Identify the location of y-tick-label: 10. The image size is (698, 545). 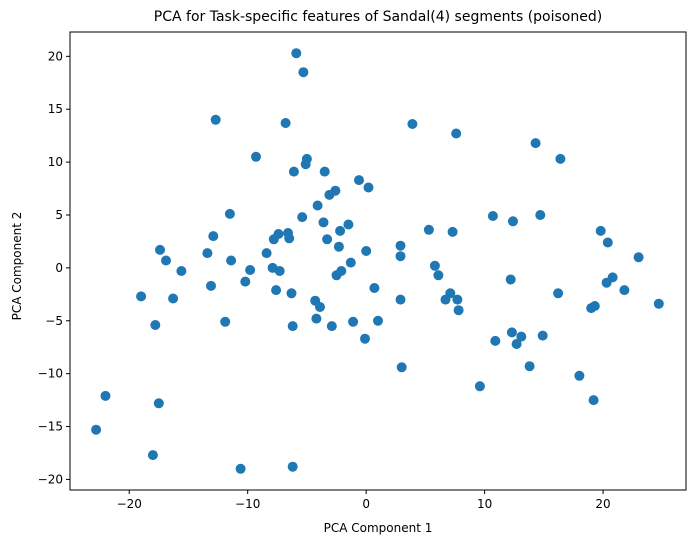
(55, 162).